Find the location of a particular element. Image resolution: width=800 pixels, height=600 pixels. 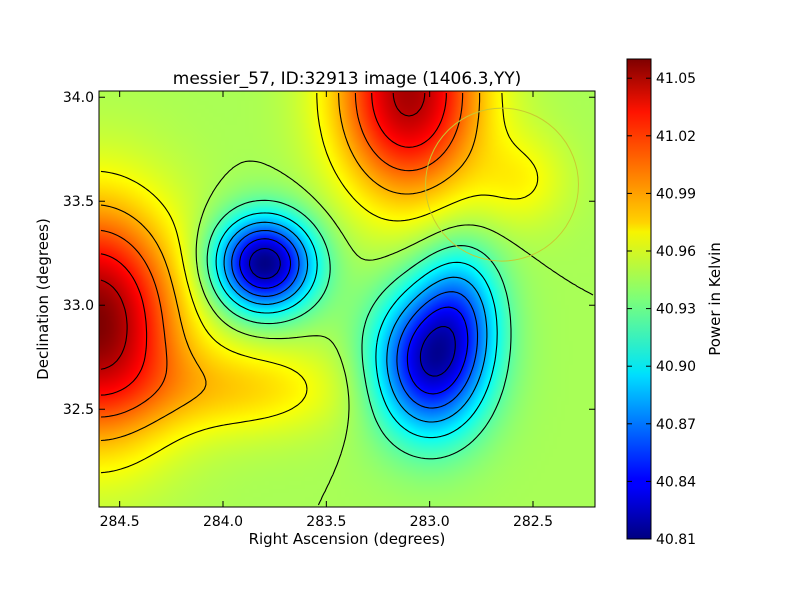

y-axis-label: Declination (degrees) is located at coordinates (43, 299).